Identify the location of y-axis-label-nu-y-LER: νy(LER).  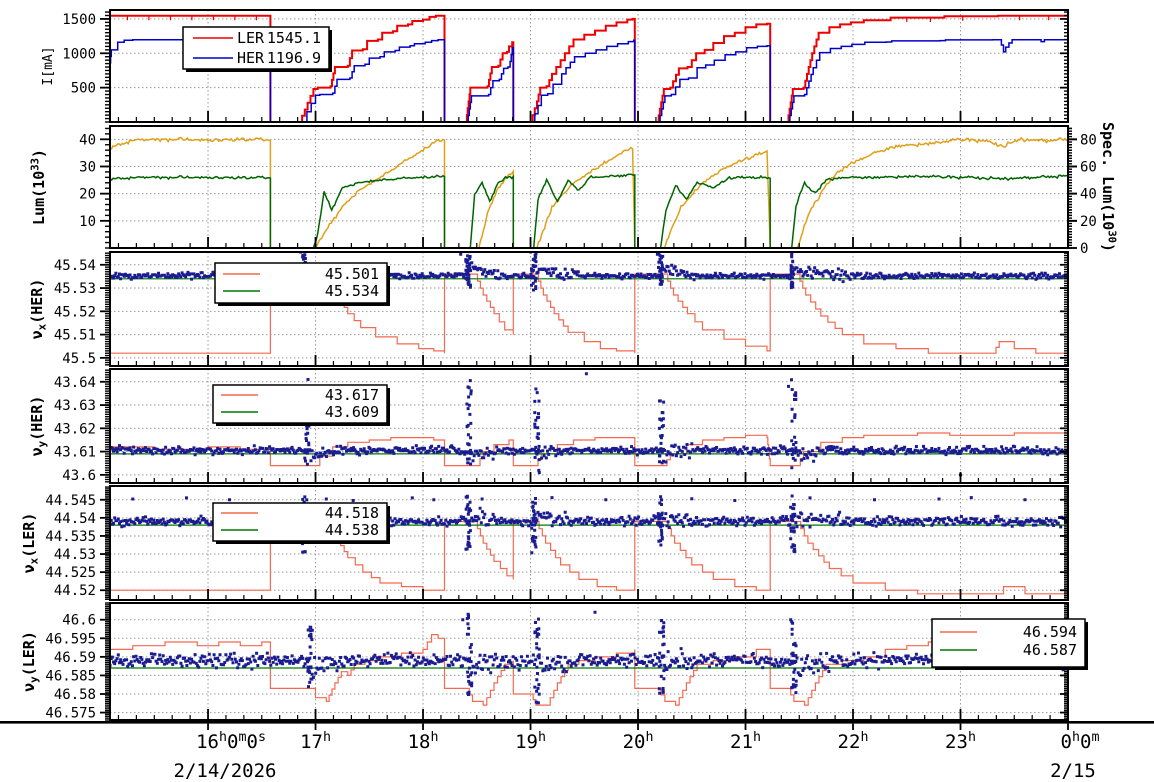
(30, 661).